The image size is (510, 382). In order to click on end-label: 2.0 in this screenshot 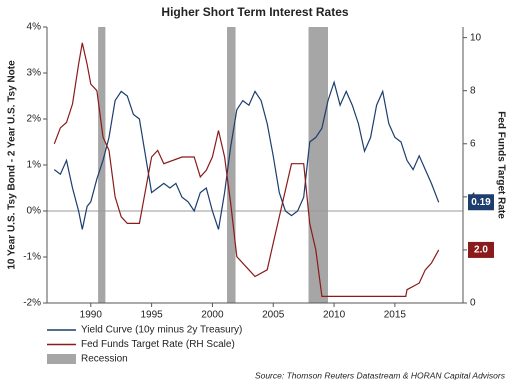, I will do `click(481, 250)`.